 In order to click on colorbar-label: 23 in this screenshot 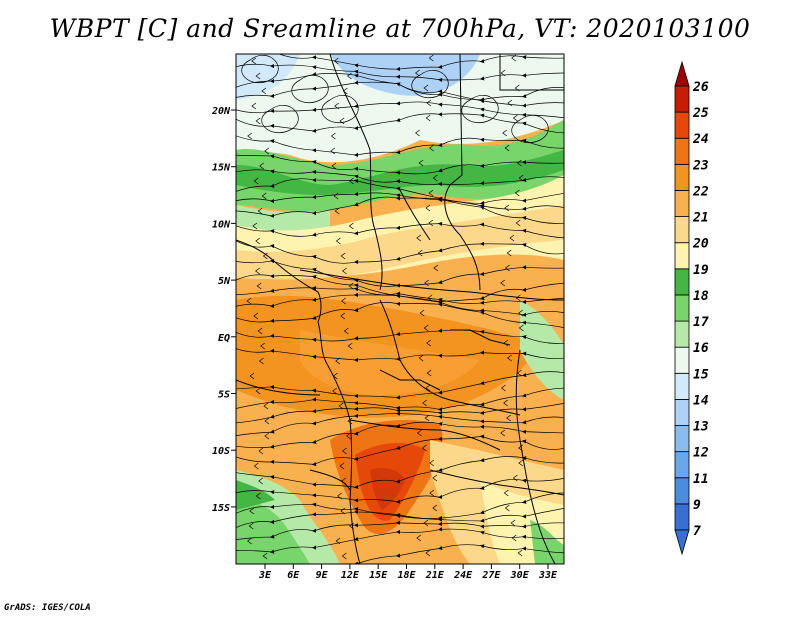, I will do `click(700, 165)`.